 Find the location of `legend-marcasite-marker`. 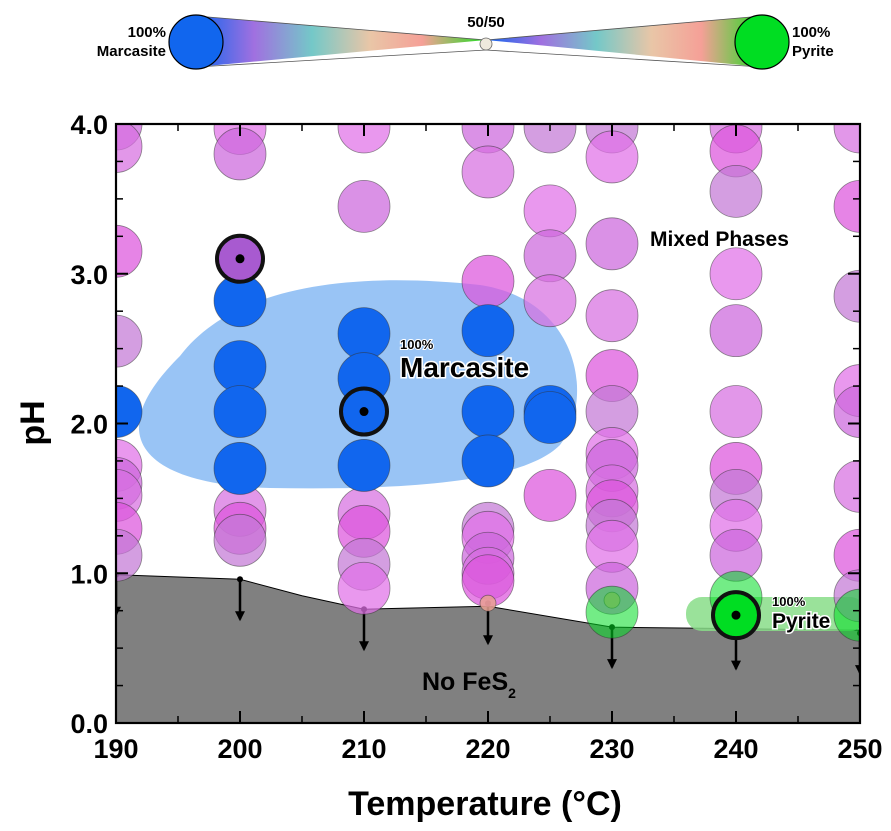

legend-marcasite-marker is located at coordinates (196, 42).